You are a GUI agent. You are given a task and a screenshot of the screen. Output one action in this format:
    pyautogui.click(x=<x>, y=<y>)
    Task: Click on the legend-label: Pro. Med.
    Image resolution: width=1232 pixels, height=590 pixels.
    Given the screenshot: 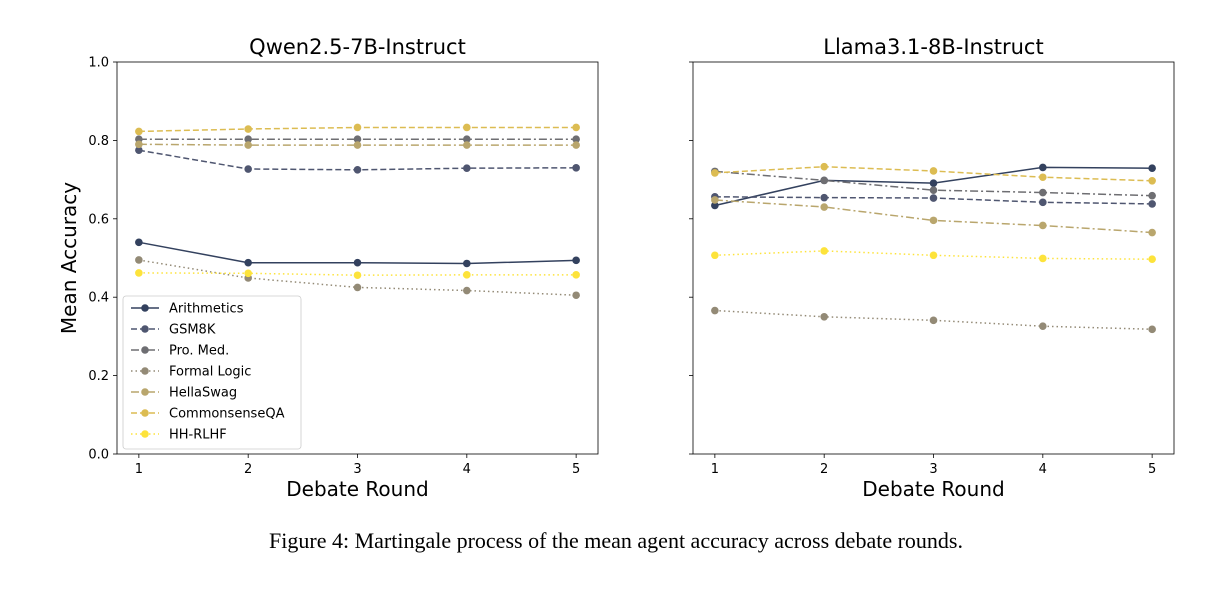 What is the action you would take?
    pyautogui.click(x=199, y=351)
    